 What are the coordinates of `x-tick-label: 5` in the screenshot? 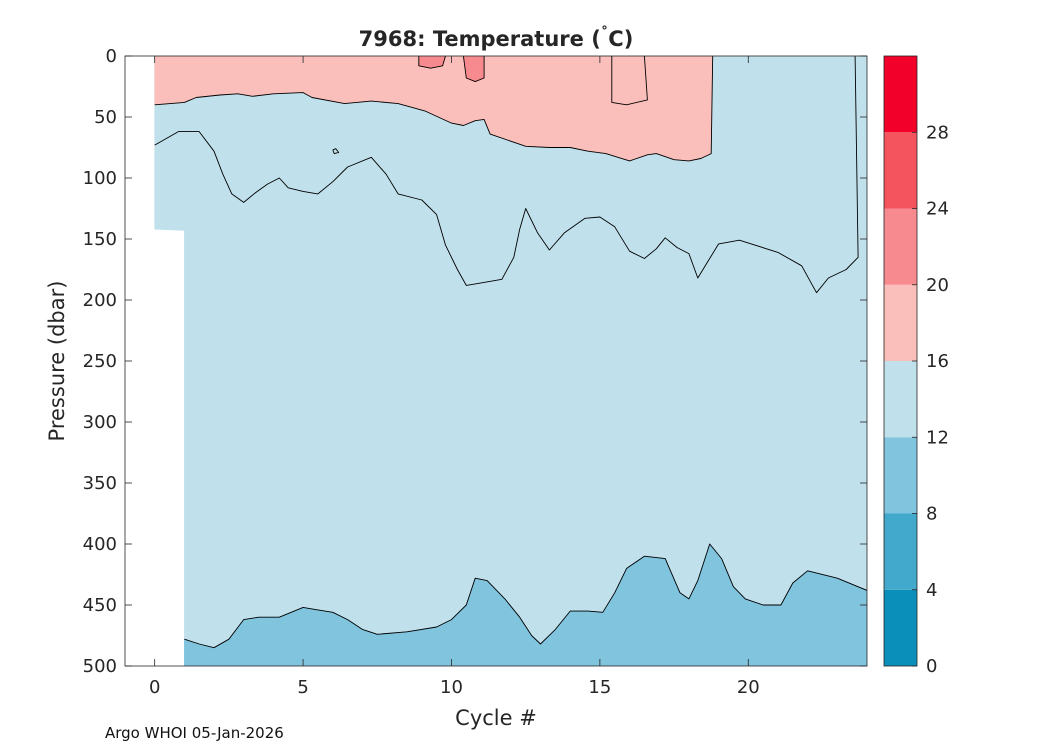 It's located at (302, 687).